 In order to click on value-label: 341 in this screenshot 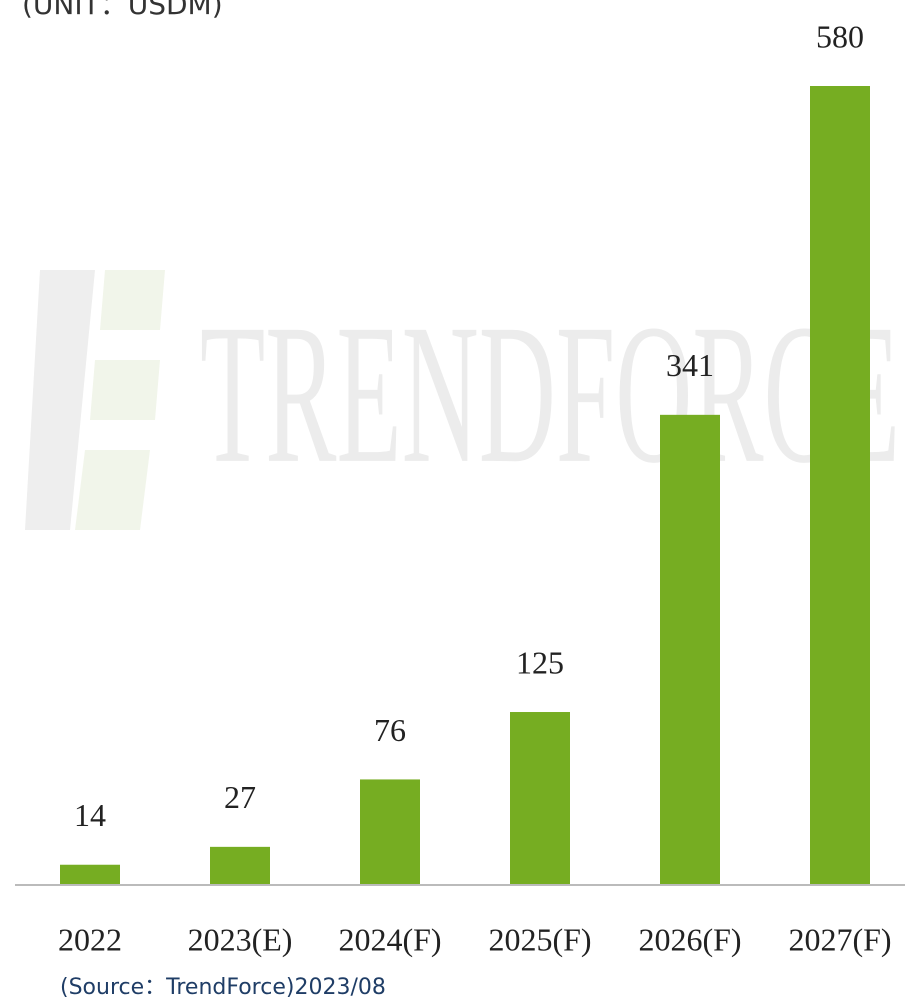, I will do `click(690, 365)`.